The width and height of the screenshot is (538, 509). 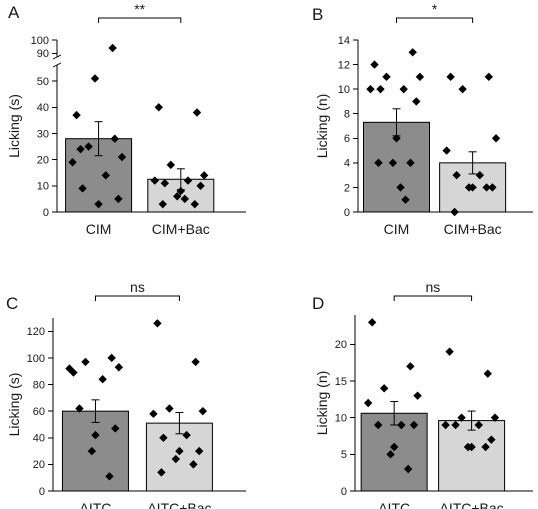 What do you see at coordinates (43, 108) in the screenshot?
I see `y-tick-label: 40` at bounding box center [43, 108].